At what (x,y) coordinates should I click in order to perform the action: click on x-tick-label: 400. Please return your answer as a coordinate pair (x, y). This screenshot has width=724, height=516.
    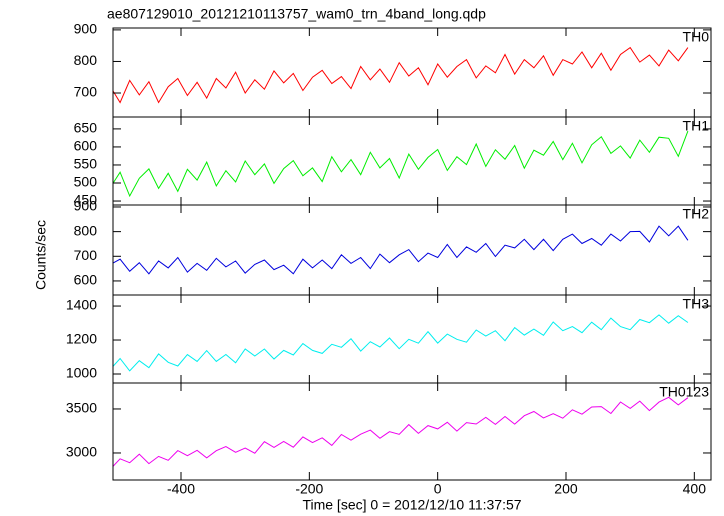
    Looking at the image, I should click on (695, 489).